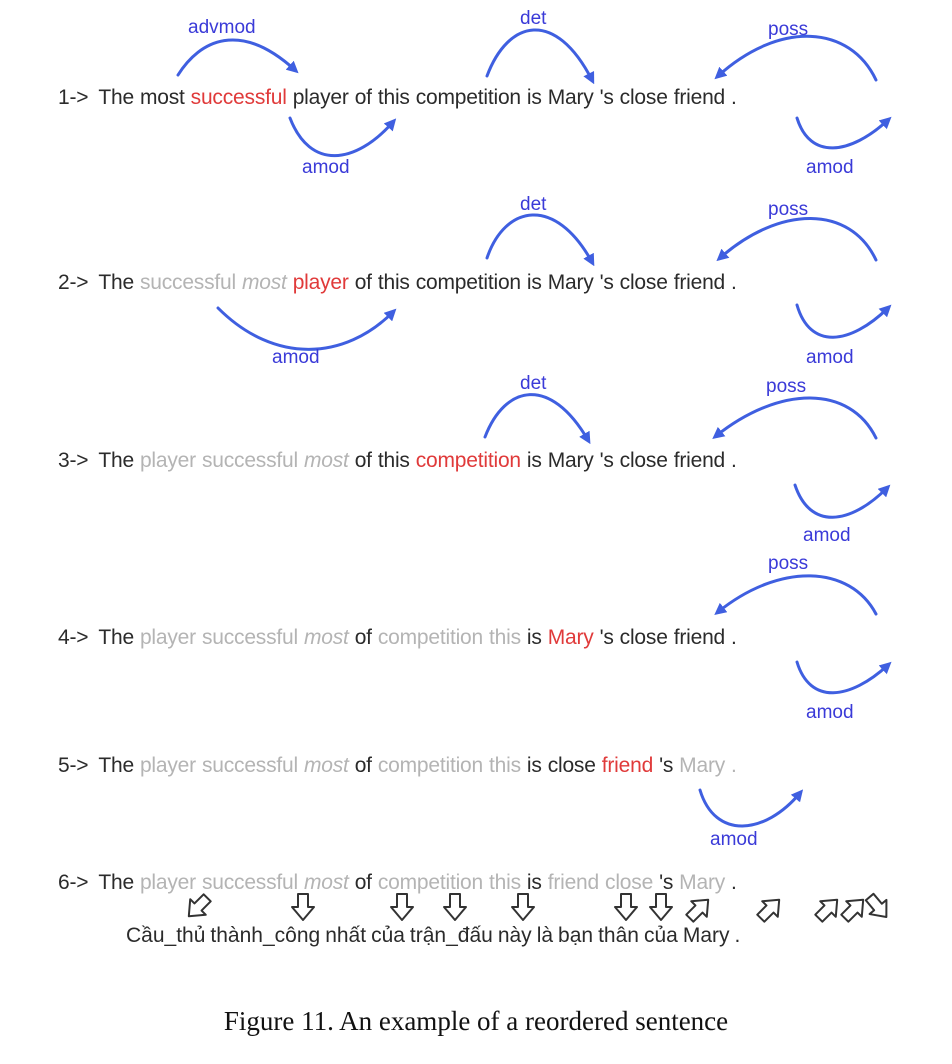 Image resolution: width=952 pixels, height=1064 pixels. I want to click on arc-amod-1a, so click(342, 136).